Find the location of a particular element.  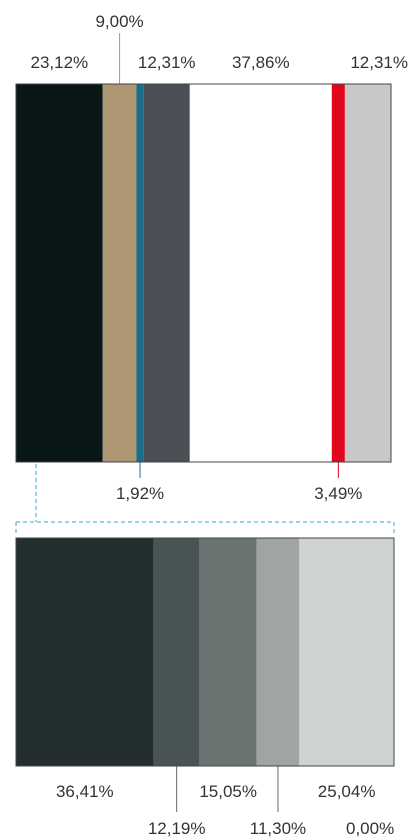

bottom-segment-label: 0,00% is located at coordinates (370, 828).